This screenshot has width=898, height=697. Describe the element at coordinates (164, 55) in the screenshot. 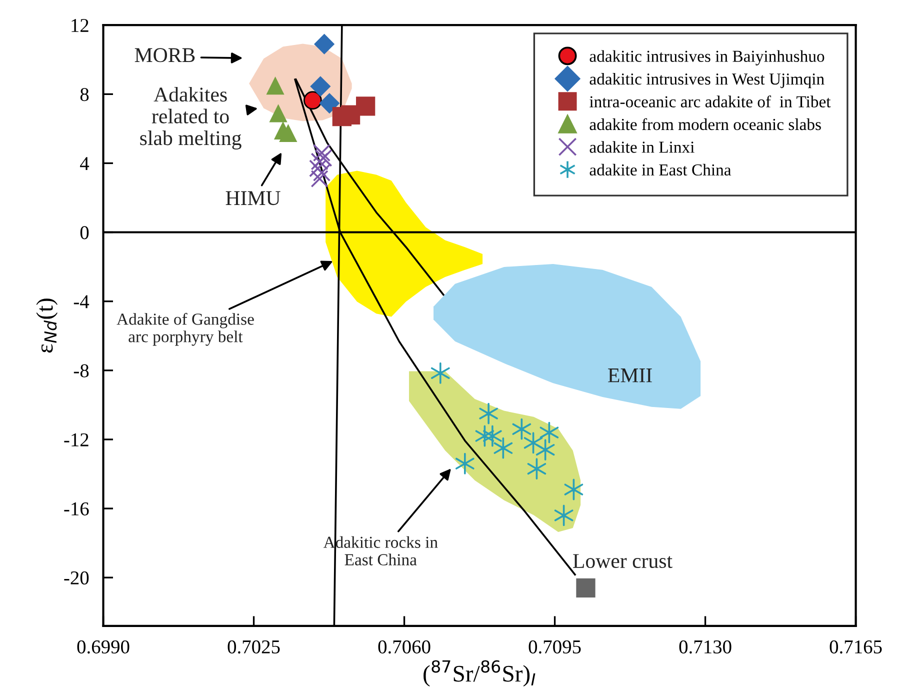

I see `annotation: MORB` at that location.